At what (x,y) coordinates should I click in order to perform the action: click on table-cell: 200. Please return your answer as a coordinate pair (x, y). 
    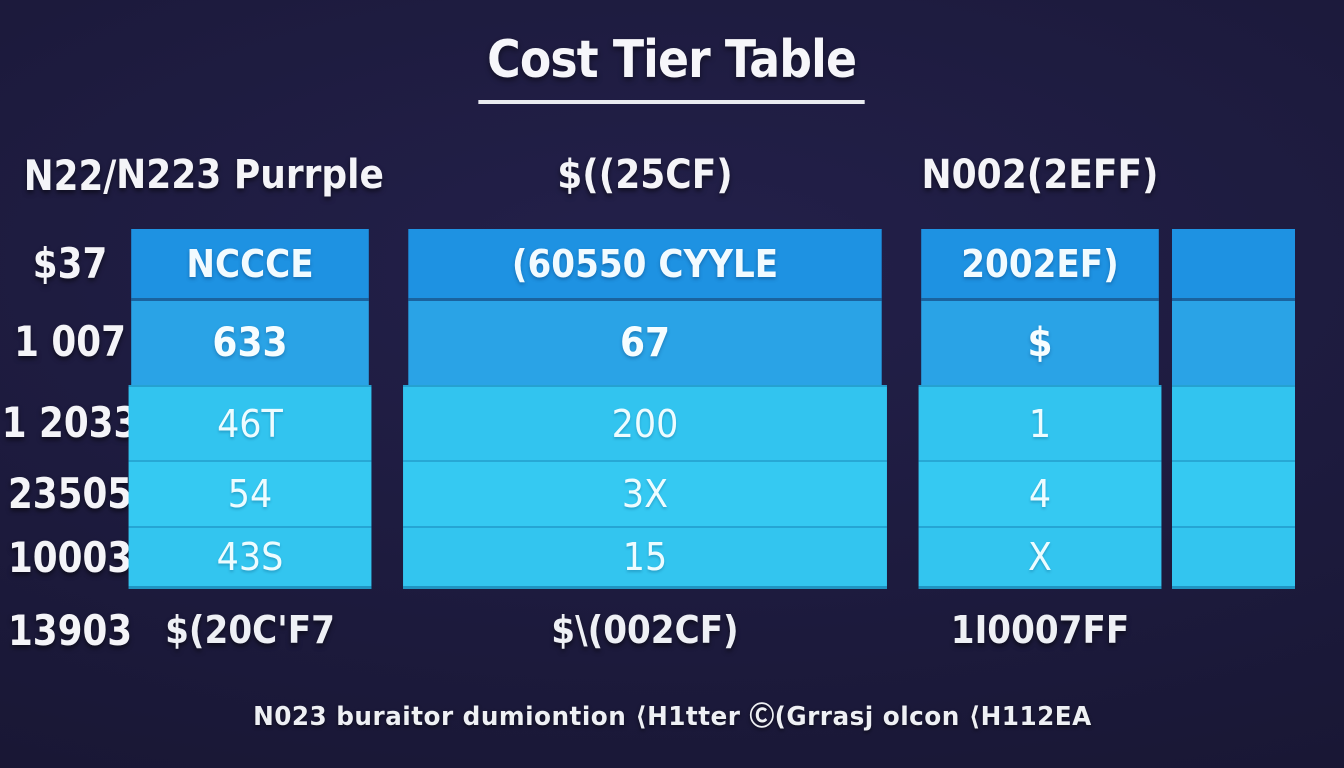
    Looking at the image, I should click on (645, 422).